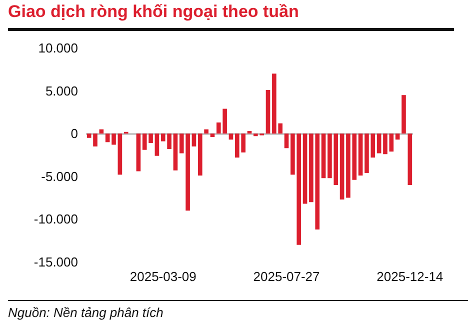 Image resolution: width=476 pixels, height=328 pixels. What do you see at coordinates (74, 134) in the screenshot?
I see `y-tick-label: 0` at bounding box center [74, 134].